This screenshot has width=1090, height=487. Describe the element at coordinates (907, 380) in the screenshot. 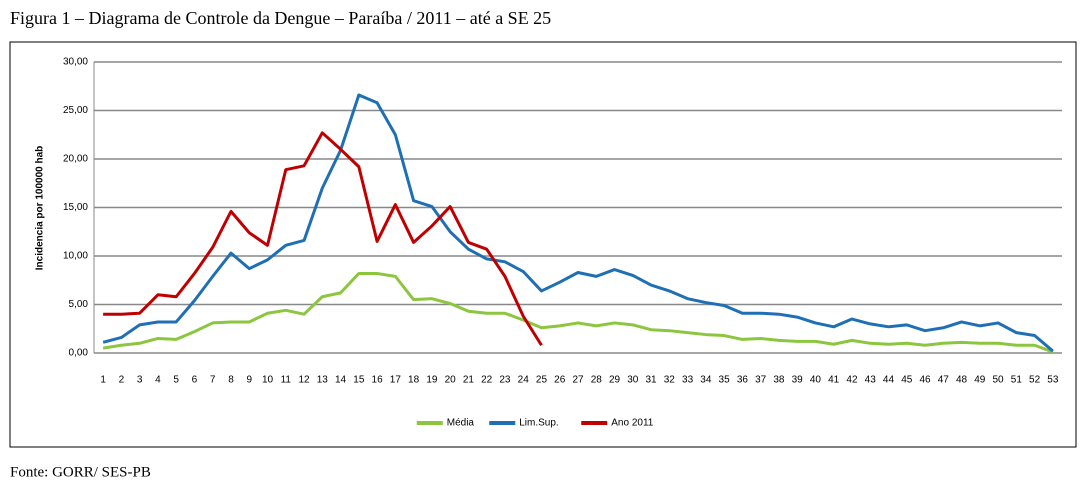

I see `x-tick-label: 45` at that location.